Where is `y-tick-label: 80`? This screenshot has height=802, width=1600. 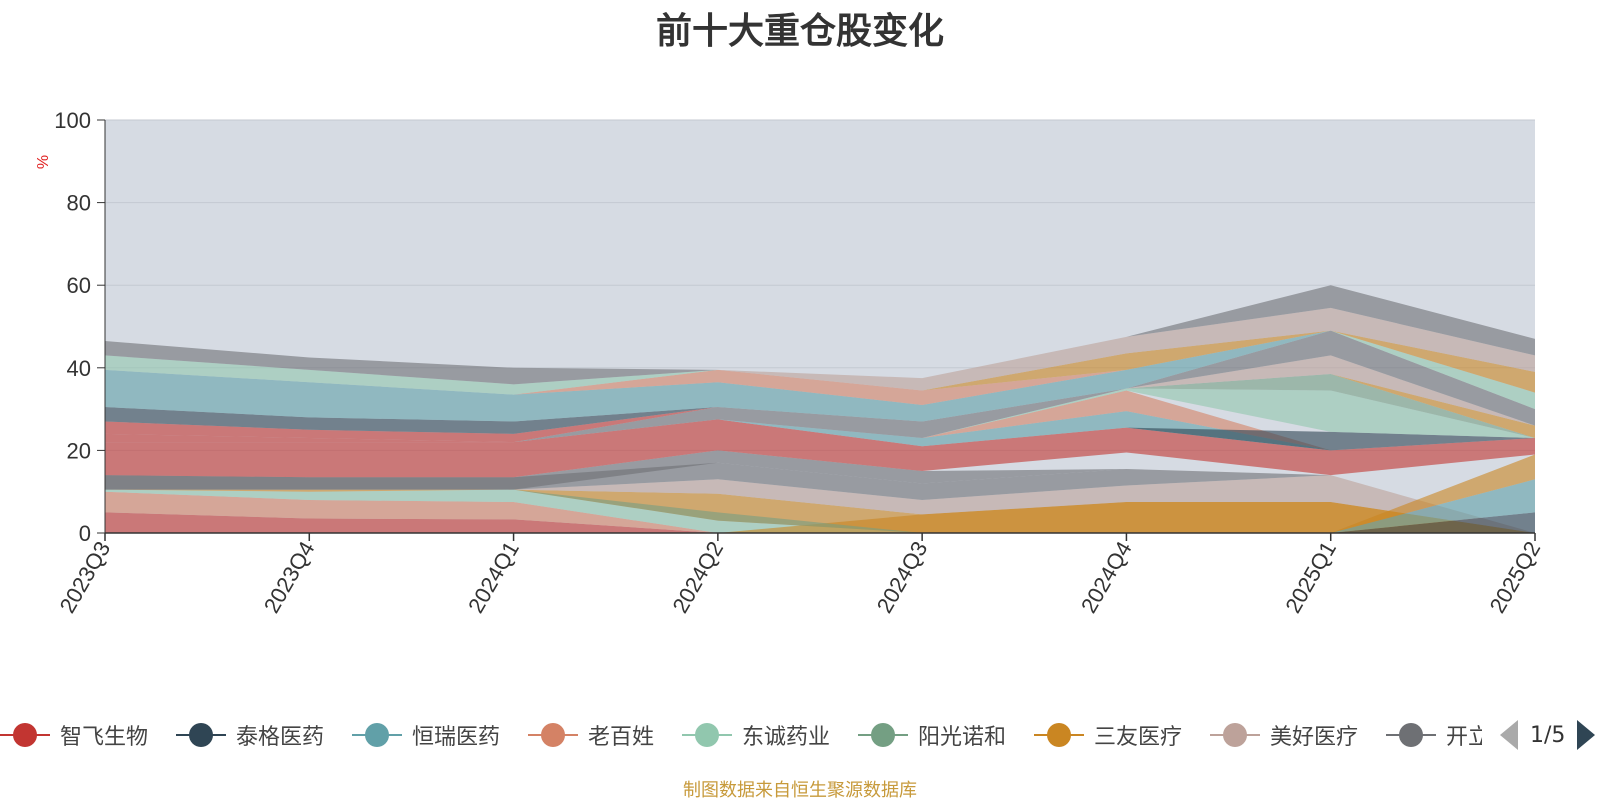 y-tick-label: 80 is located at coordinates (79, 203).